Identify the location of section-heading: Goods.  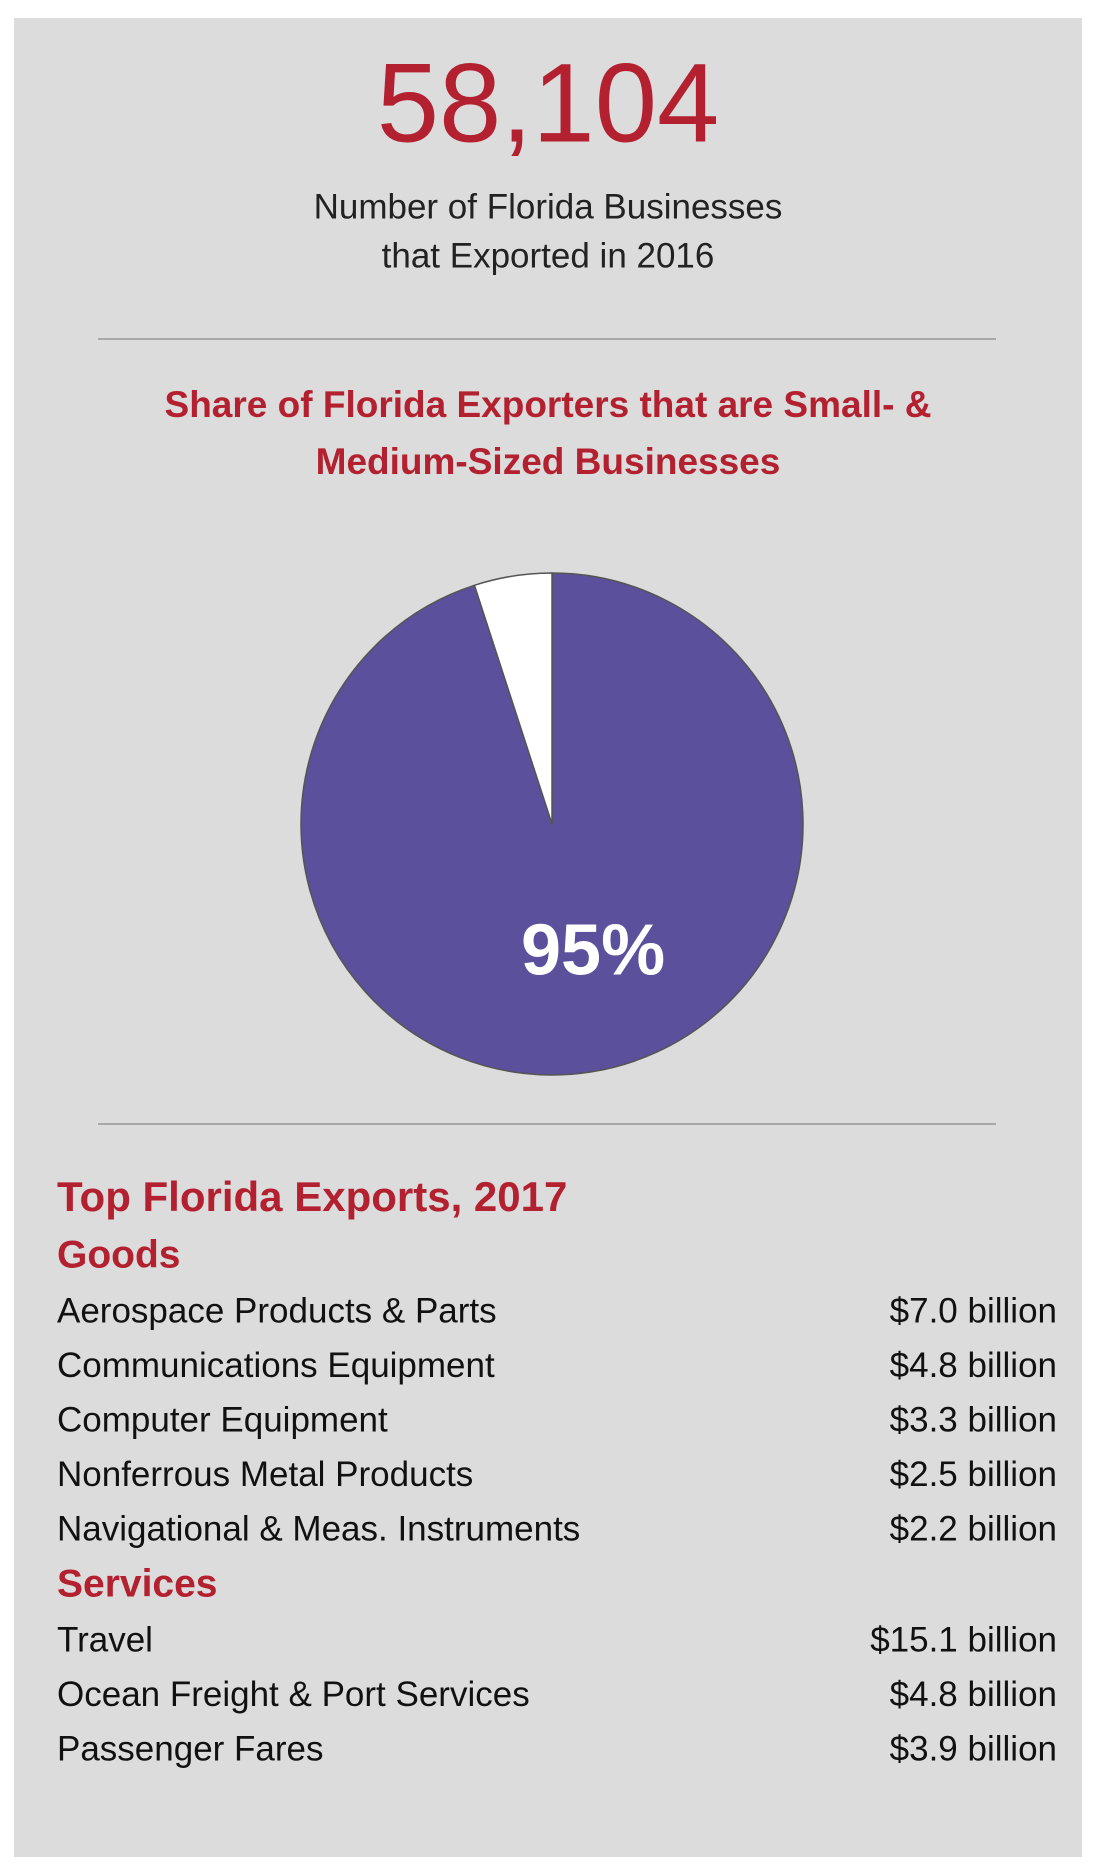
(119, 1254).